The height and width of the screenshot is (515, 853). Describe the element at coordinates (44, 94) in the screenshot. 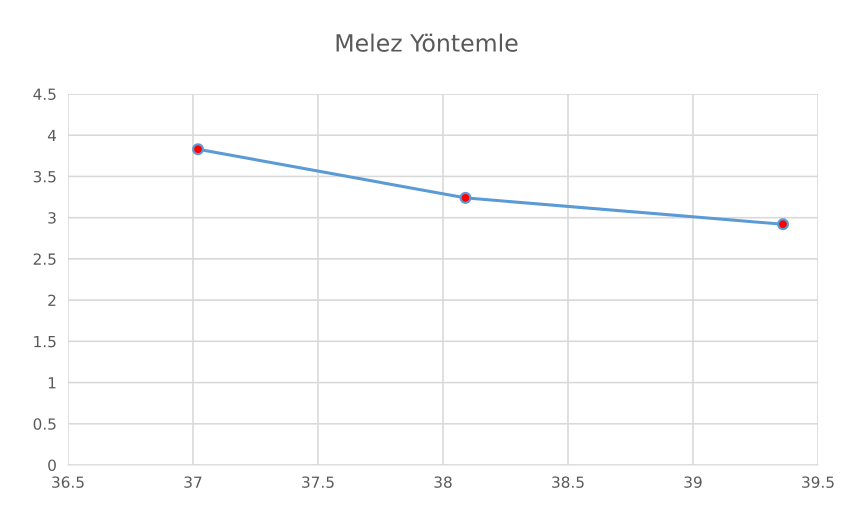

I see `y-tick-label: 4.5` at that location.